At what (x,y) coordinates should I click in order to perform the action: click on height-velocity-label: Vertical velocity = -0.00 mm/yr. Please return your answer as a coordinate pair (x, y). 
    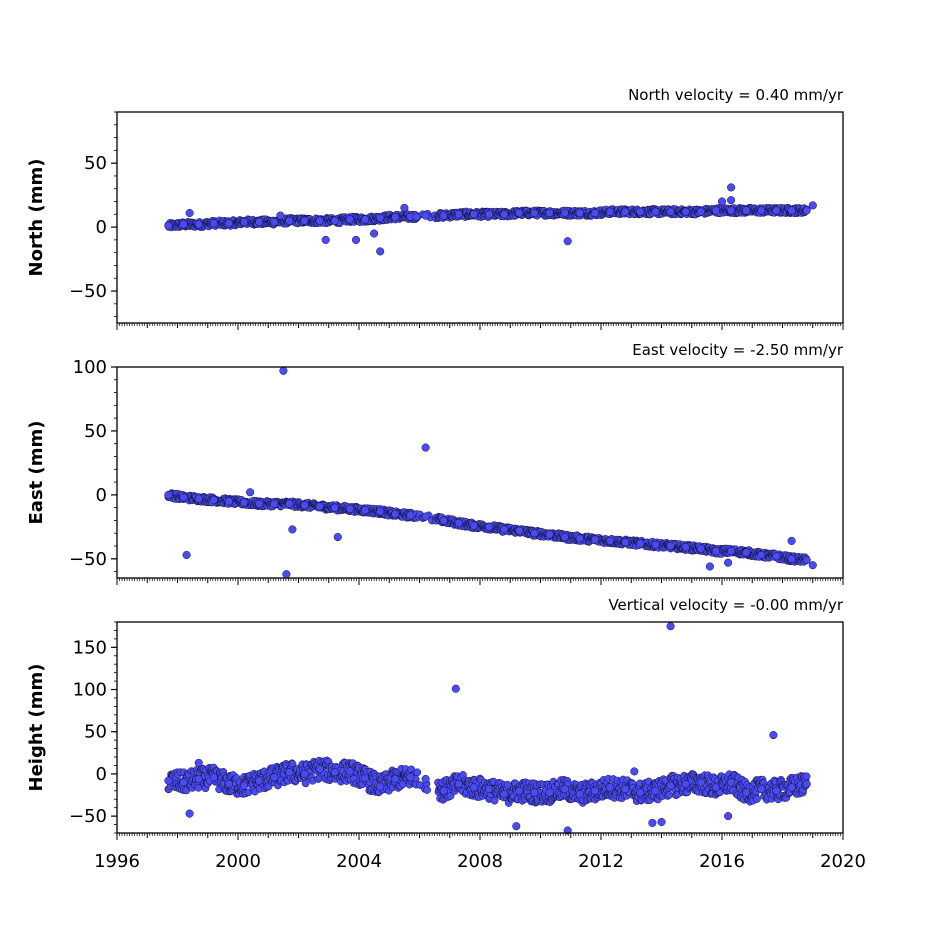
    Looking at the image, I should click on (725, 605).